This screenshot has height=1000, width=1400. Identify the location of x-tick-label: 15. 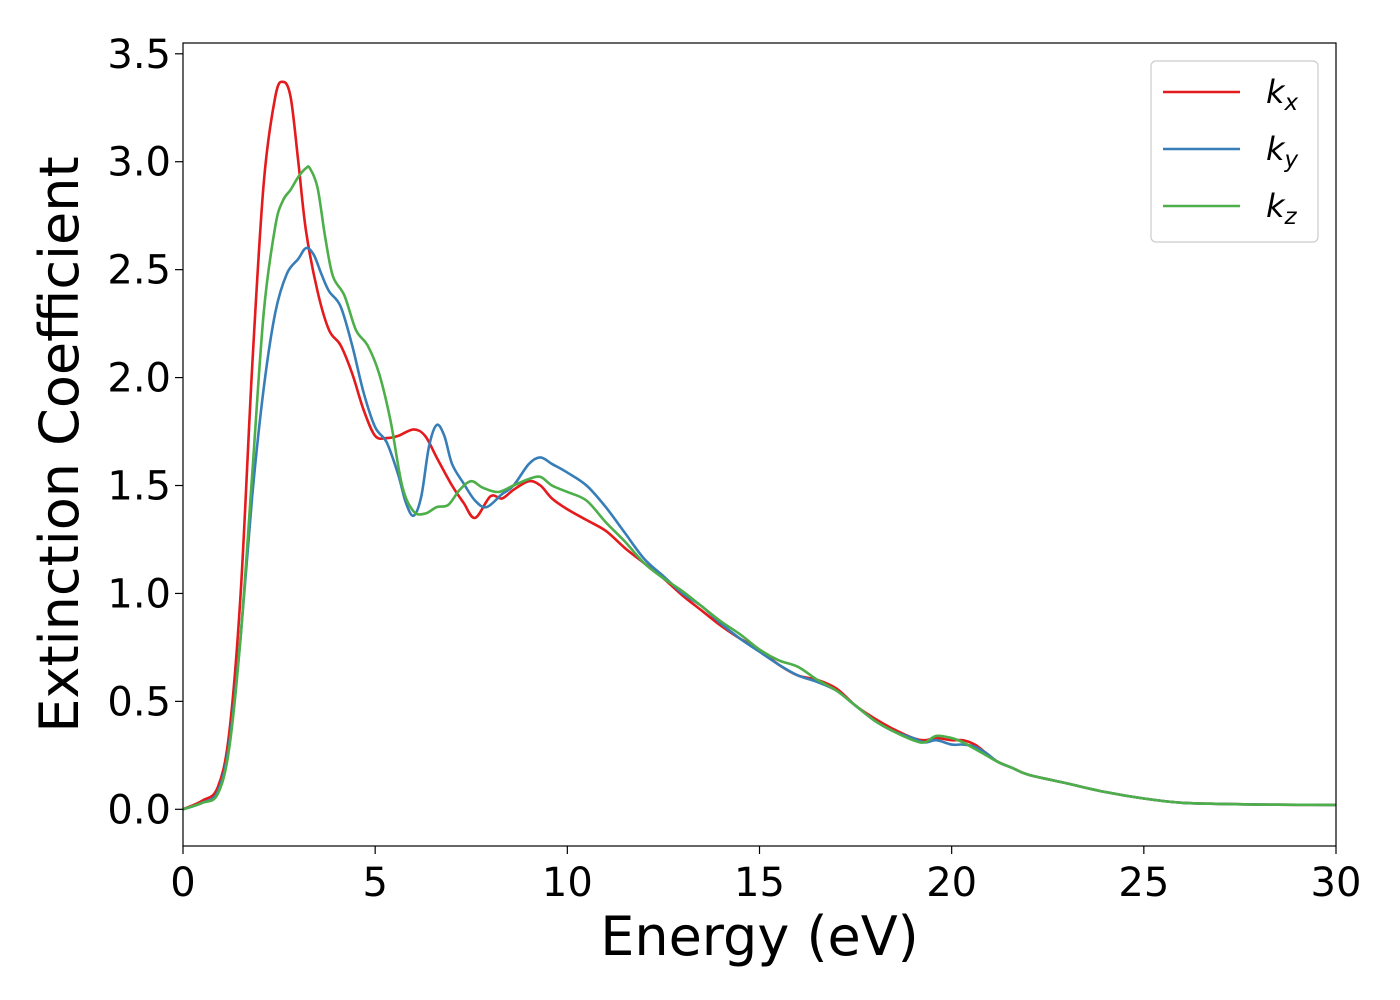
(759, 883).